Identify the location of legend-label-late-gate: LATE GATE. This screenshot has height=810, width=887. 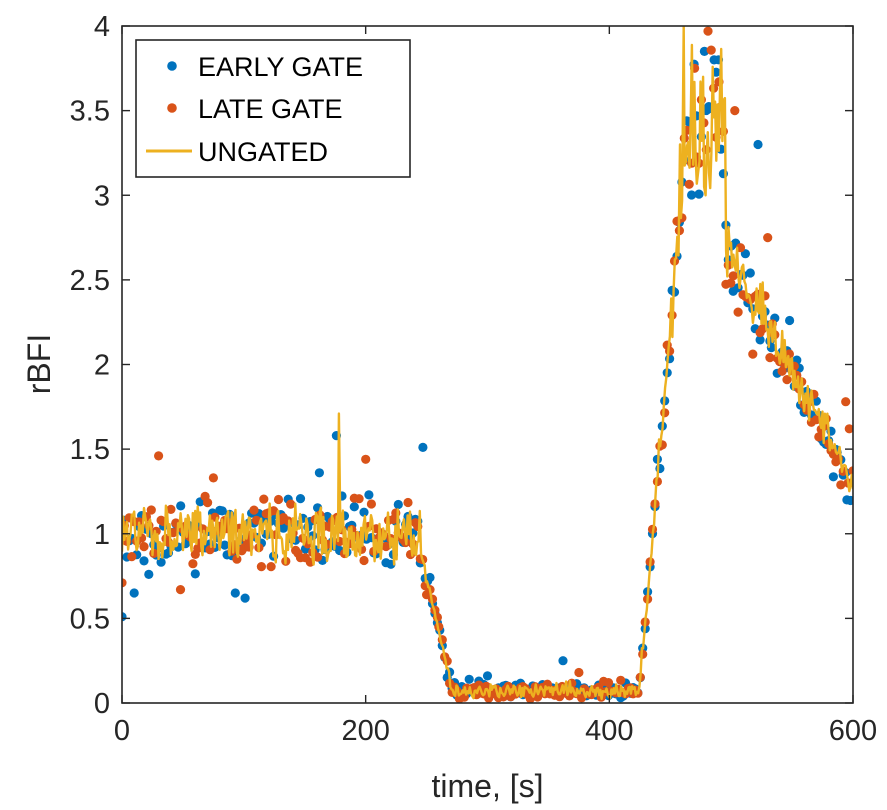
(270, 109).